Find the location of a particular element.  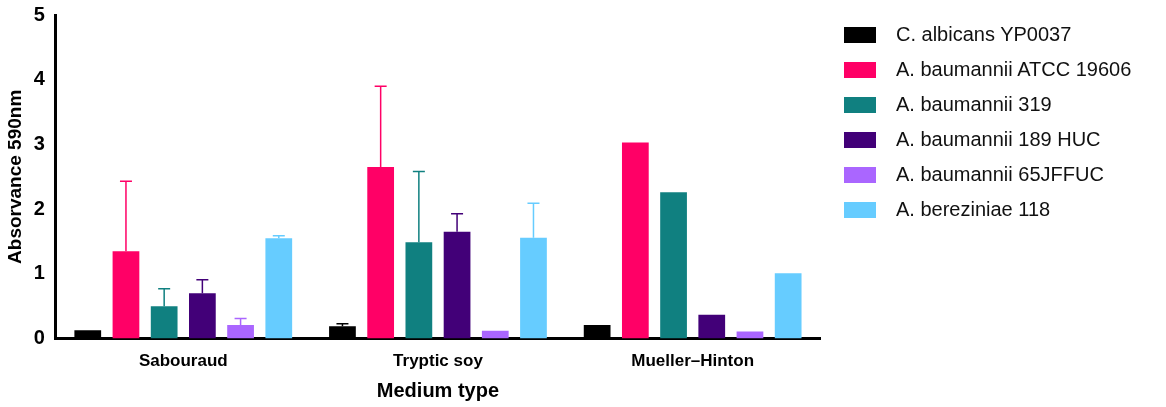

x-tick-label: Sabouraud is located at coordinates (183, 361).